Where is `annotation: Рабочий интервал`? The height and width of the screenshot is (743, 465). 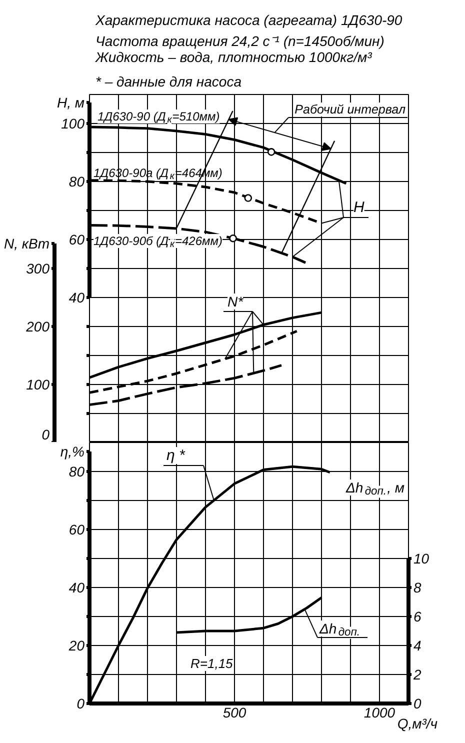 annotation: Рабочий интервал is located at coordinates (350, 109).